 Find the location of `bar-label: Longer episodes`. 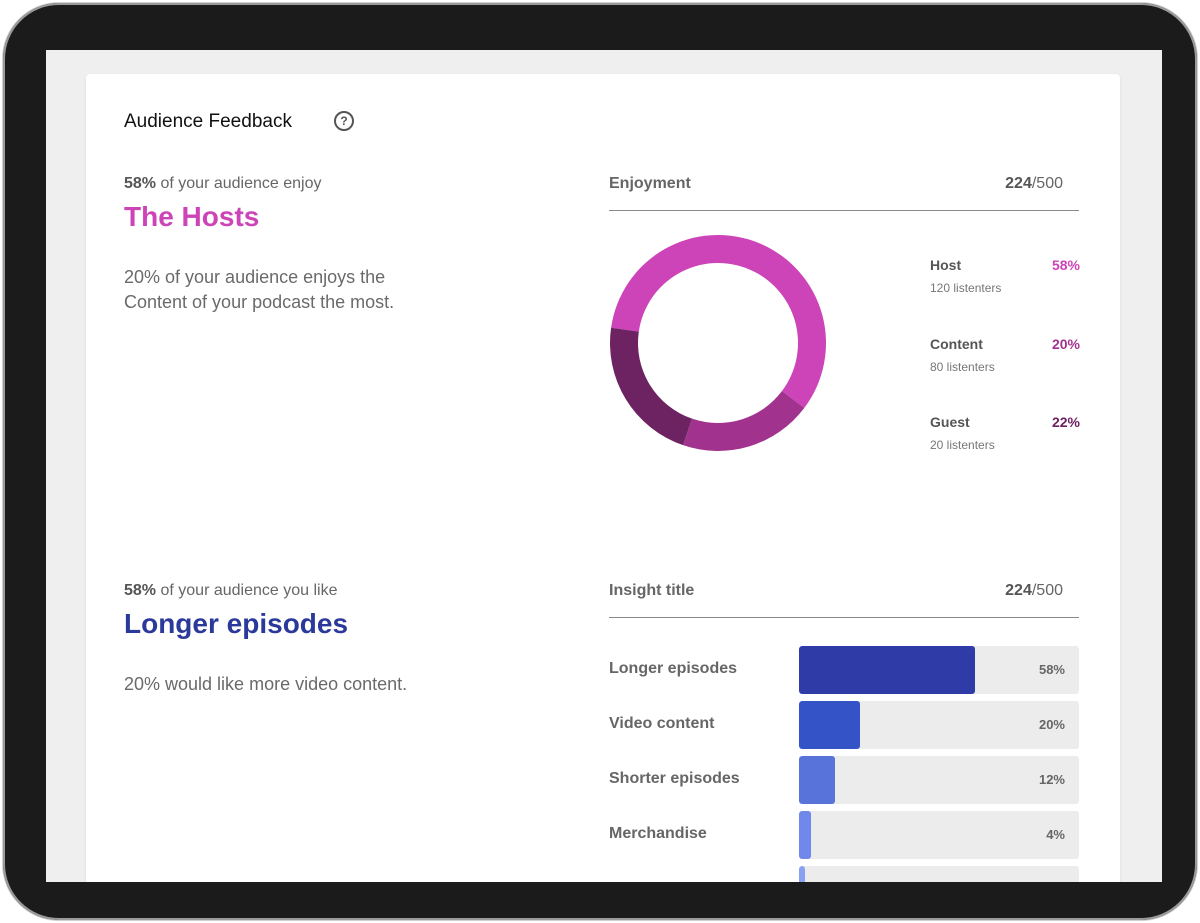

bar-label: Longer episodes is located at coordinates (673, 668).